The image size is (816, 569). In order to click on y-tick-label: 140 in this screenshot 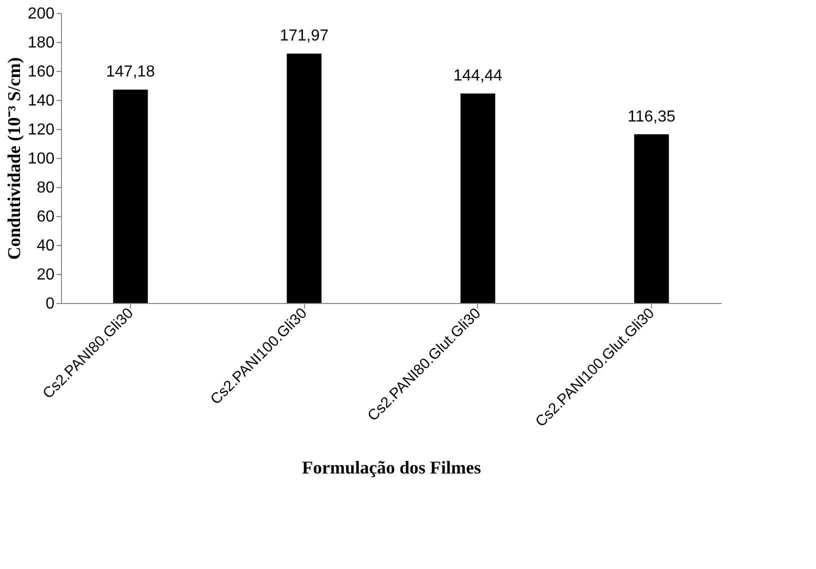, I will do `click(41, 101)`.